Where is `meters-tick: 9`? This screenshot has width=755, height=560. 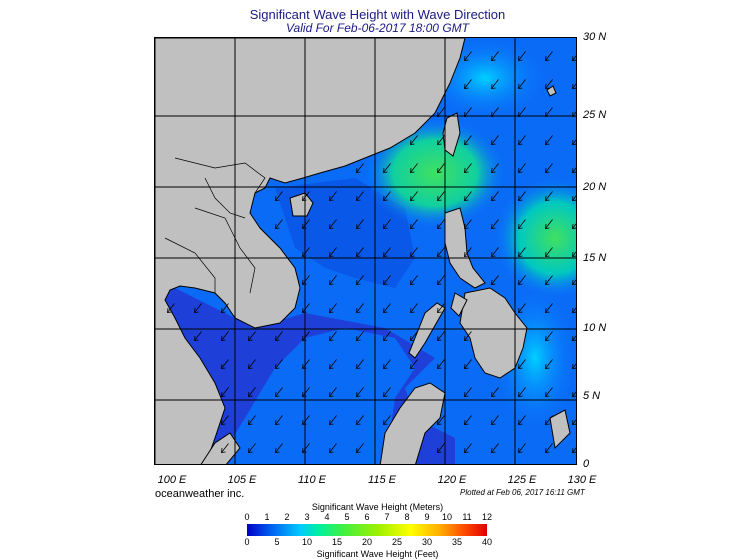 meters-tick: 9 is located at coordinates (427, 517).